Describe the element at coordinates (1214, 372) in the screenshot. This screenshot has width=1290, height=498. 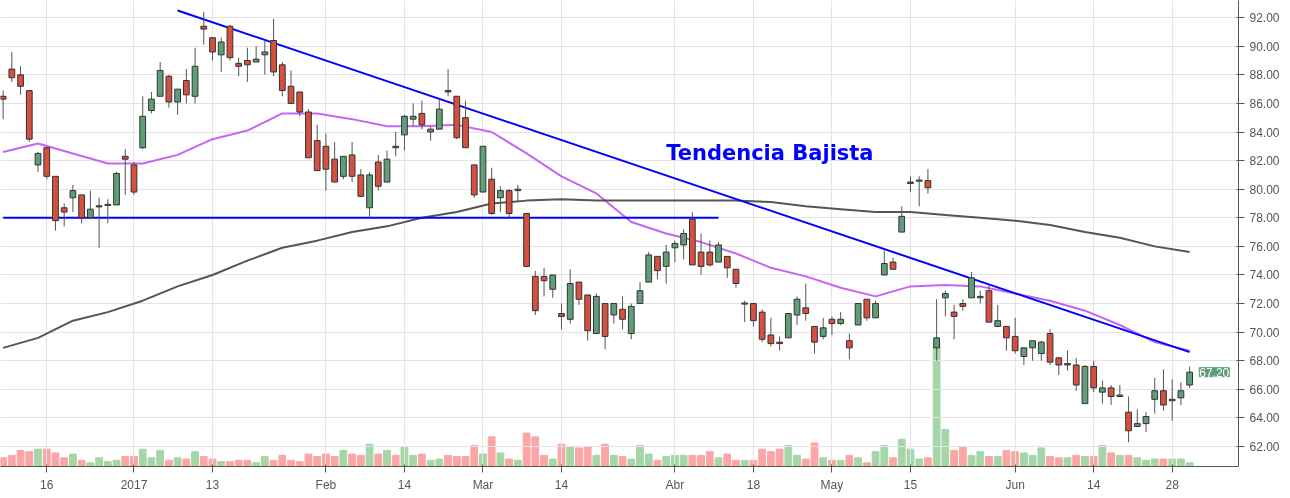
I see `text: 67.20` at that location.